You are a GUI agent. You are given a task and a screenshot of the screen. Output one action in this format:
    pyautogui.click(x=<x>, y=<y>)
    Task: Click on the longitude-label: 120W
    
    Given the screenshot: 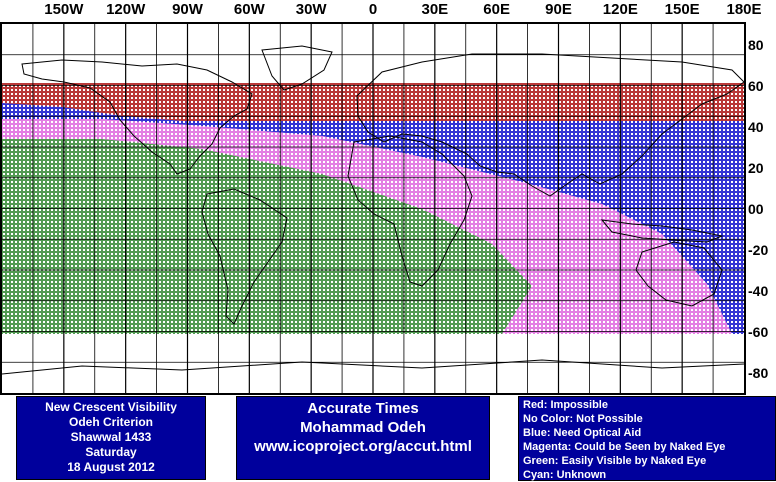 What is the action you would take?
    pyautogui.click(x=126, y=9)
    